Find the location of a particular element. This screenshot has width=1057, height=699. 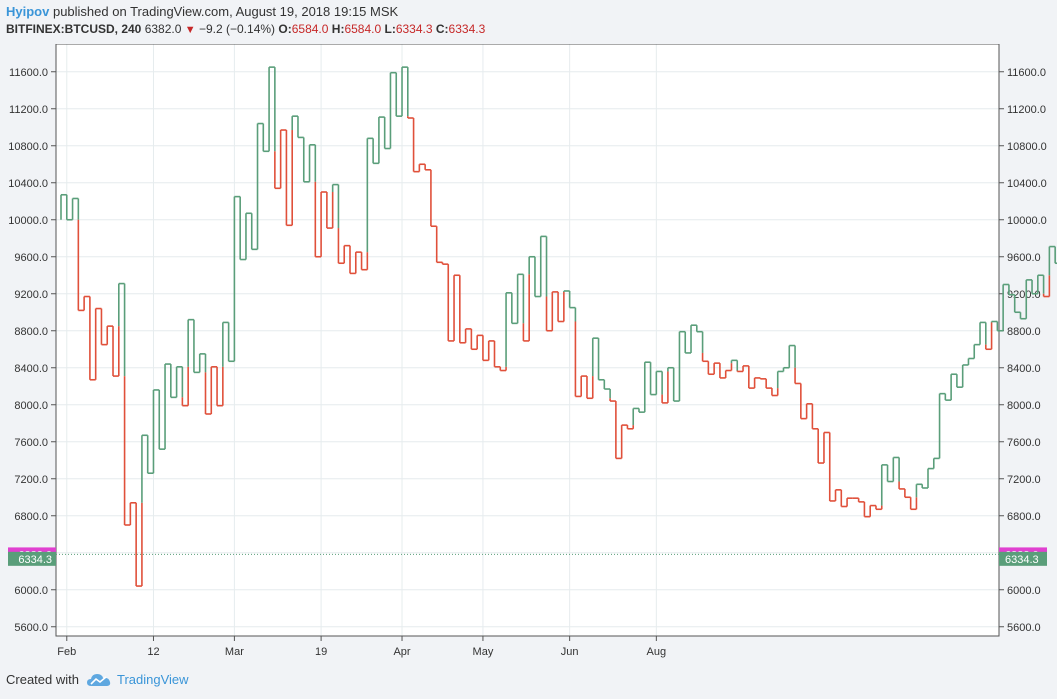

author-link: Hyipov is located at coordinates (28, 11).